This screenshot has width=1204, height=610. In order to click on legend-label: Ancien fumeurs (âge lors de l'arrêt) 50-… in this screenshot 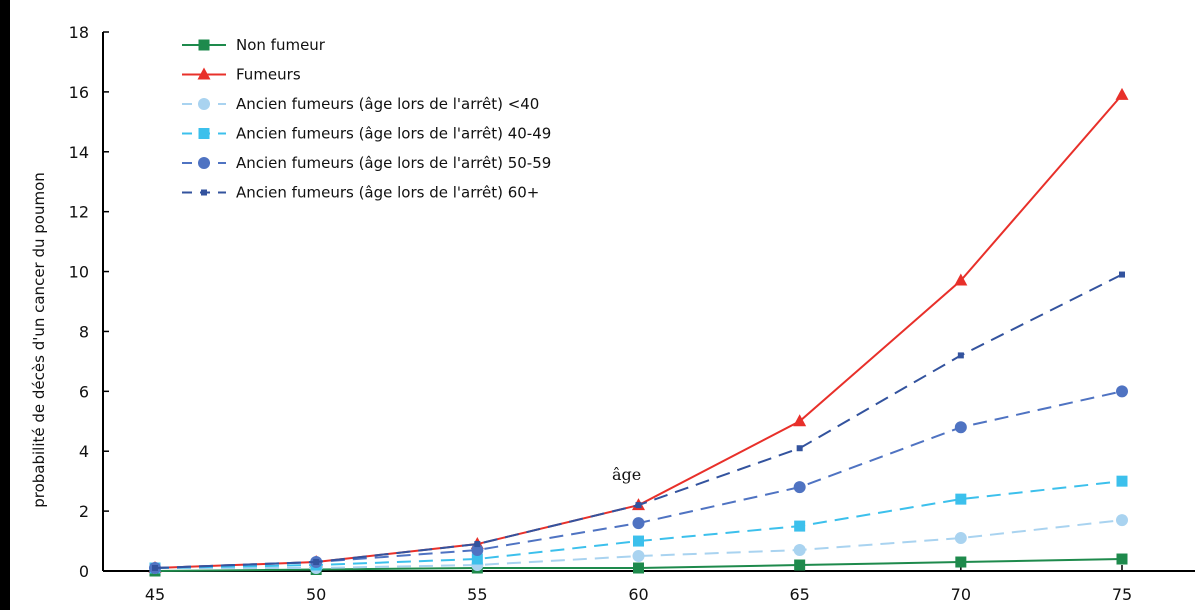, I will do `click(393, 163)`.